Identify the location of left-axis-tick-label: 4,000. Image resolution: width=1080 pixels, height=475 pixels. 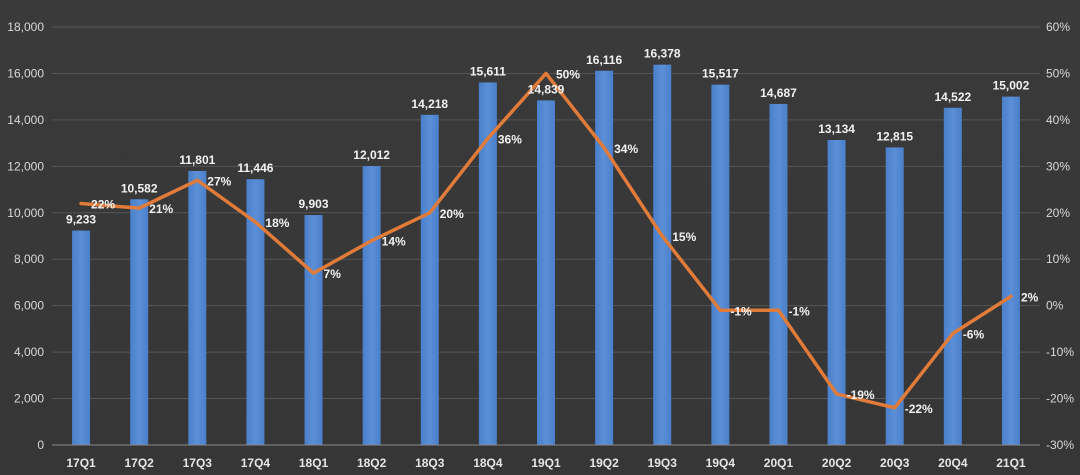
(29, 352).